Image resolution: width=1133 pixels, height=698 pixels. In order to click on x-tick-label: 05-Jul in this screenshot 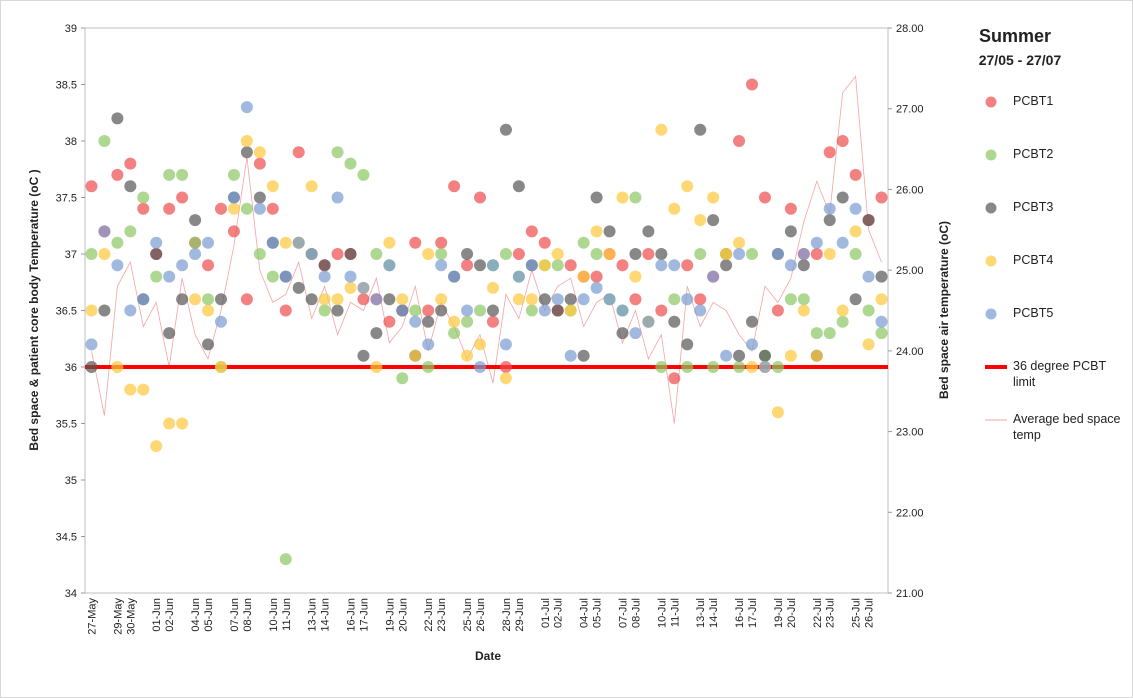, I will do `click(598, 613)`.